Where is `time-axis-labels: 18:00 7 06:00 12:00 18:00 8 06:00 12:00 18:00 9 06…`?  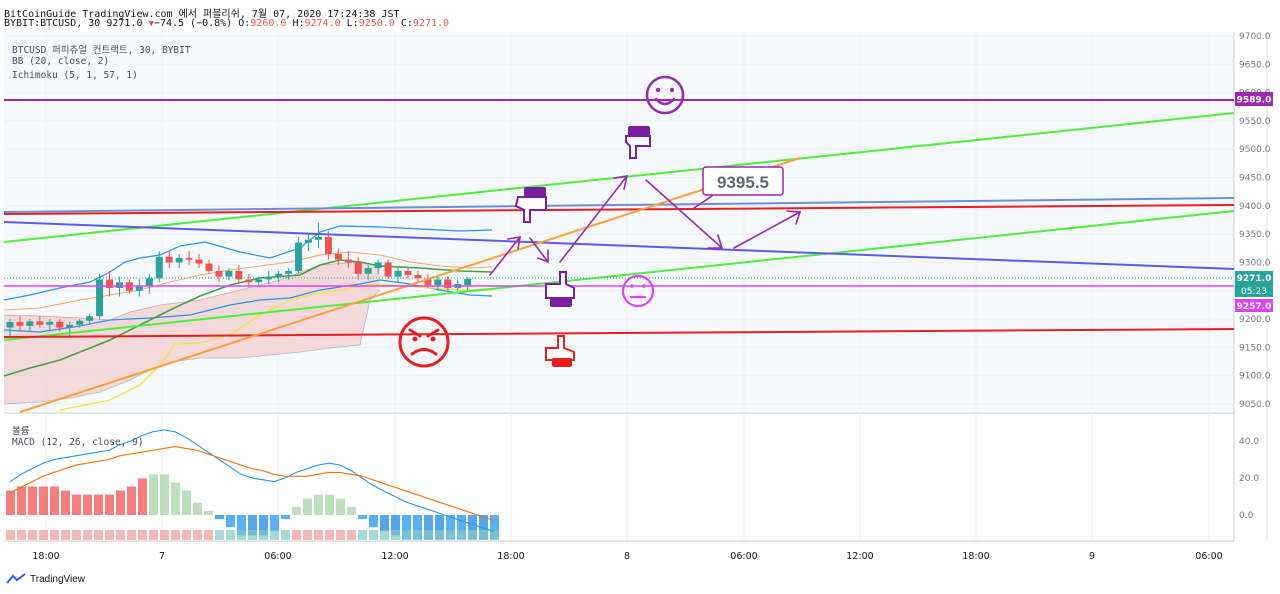 time-axis-labels: 18:00 7 06:00 12:00 18:00 8 06:00 12:00 18:00 9 06… is located at coordinates (627, 556).